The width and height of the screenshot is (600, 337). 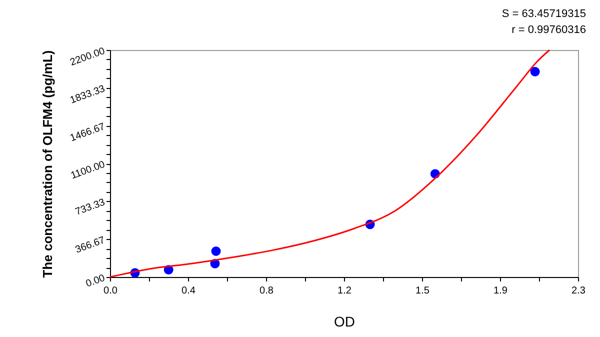 What do you see at coordinates (579, 291) in the screenshot?
I see `x-tick-label: 2.3` at bounding box center [579, 291].